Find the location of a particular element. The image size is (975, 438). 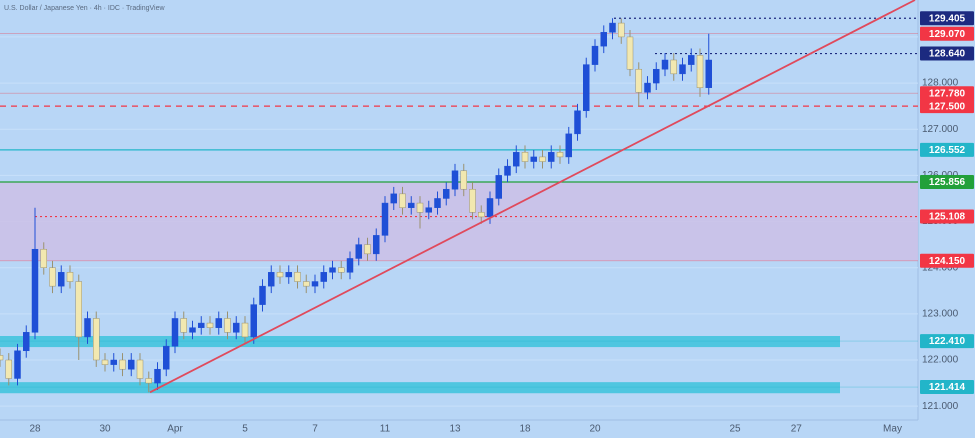

price-label: 125.856 is located at coordinates (947, 182).